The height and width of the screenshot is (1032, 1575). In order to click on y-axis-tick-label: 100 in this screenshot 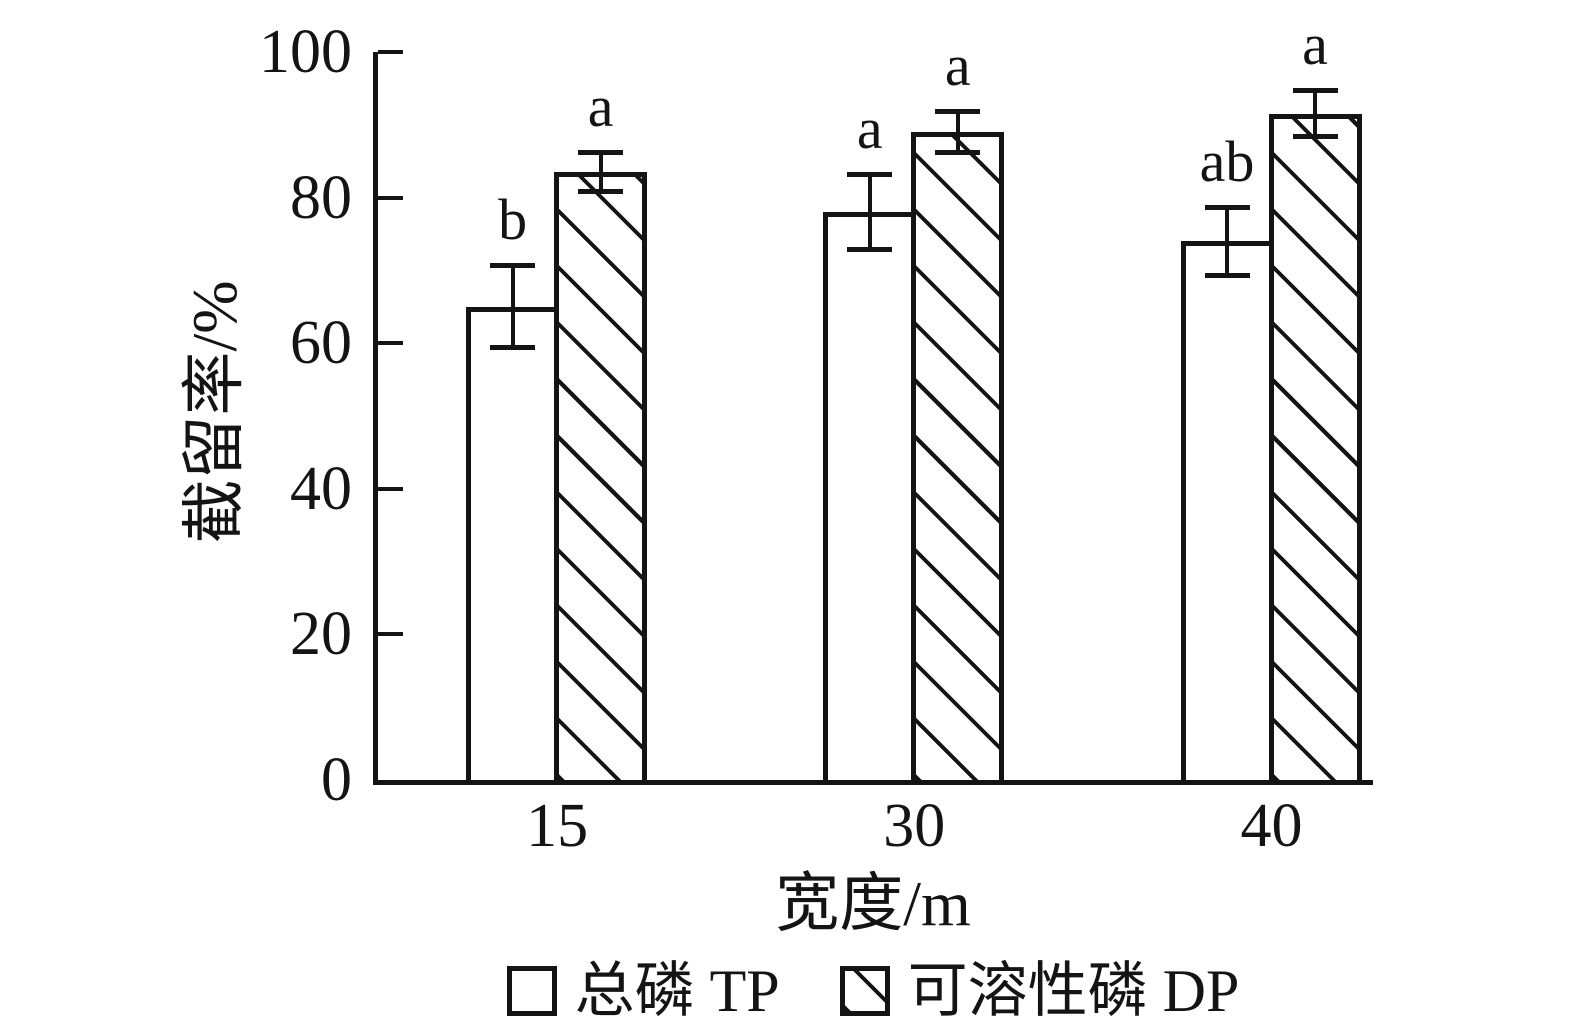, I will do `click(305, 52)`.